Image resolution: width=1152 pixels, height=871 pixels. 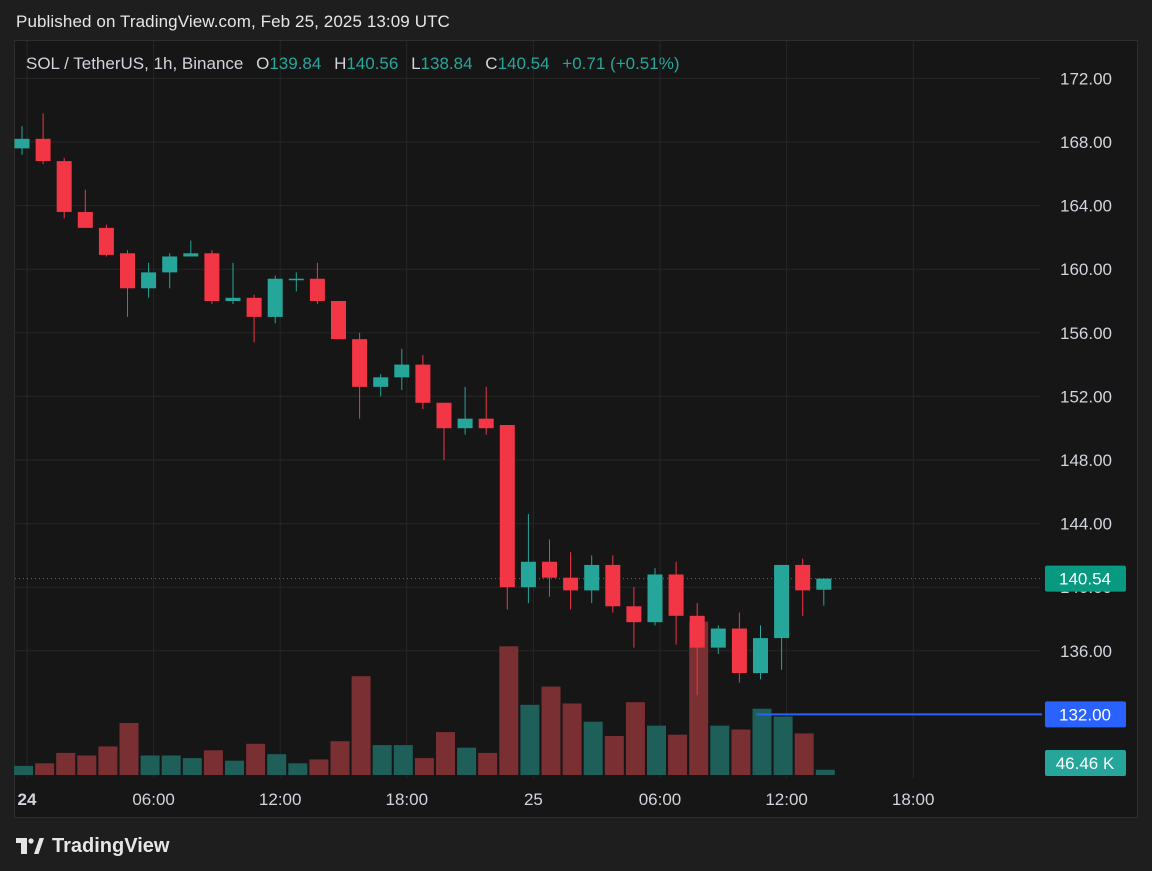 What do you see at coordinates (533, 799) in the screenshot?
I see `x-tick-label: 25` at bounding box center [533, 799].